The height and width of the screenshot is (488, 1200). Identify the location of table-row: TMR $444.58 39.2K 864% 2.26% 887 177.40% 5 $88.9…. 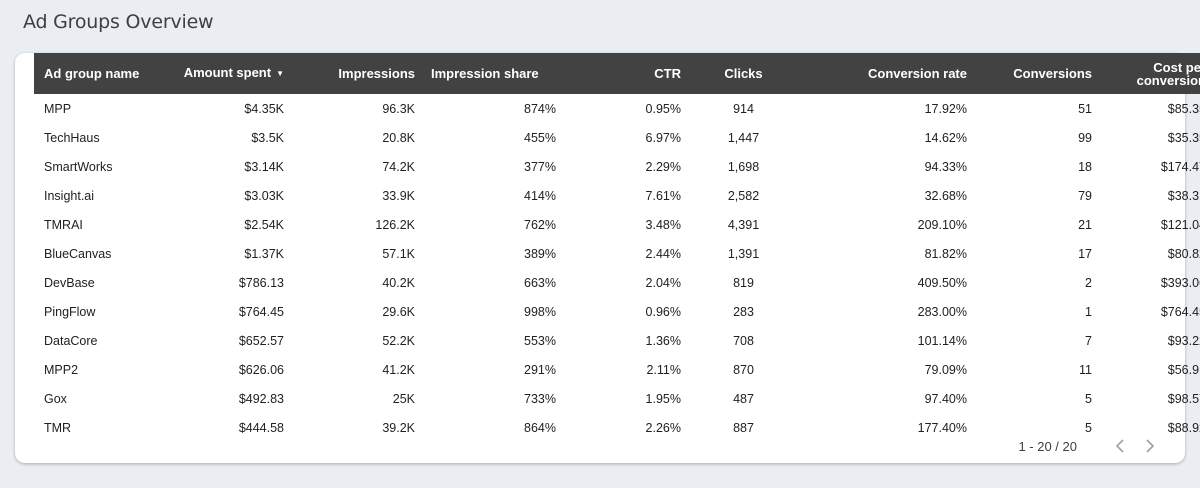
(617, 427).